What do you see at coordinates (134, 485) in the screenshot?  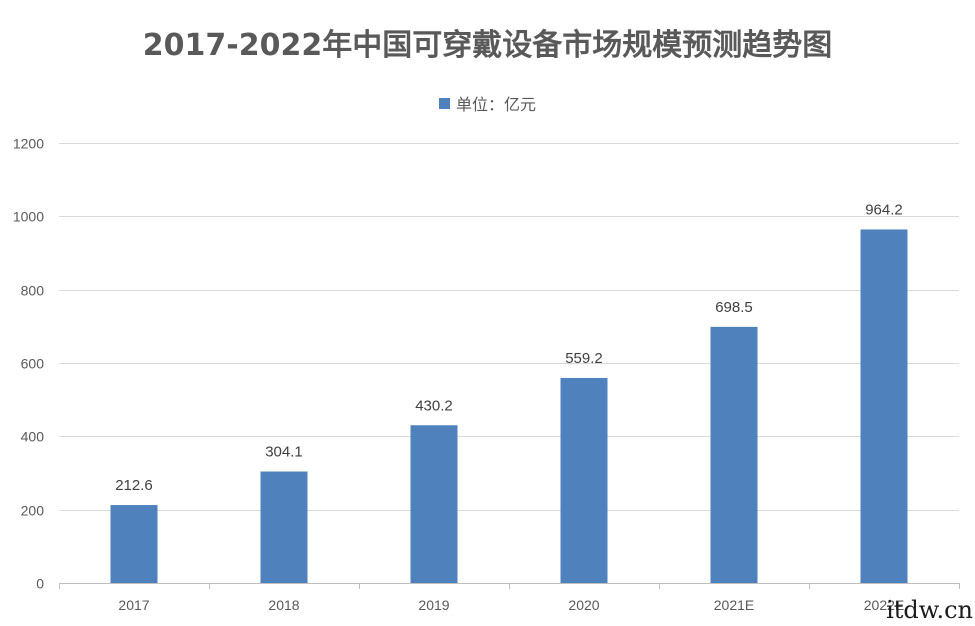 I see `data-label: 212.6` at bounding box center [134, 485].